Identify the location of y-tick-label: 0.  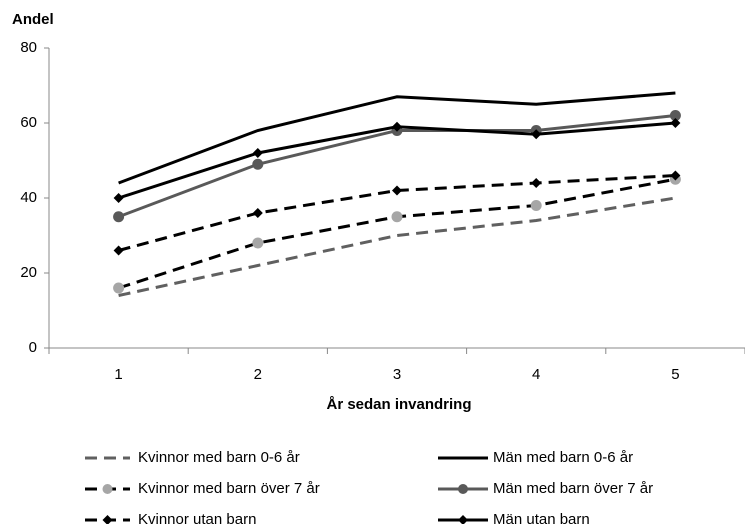
(33, 347).